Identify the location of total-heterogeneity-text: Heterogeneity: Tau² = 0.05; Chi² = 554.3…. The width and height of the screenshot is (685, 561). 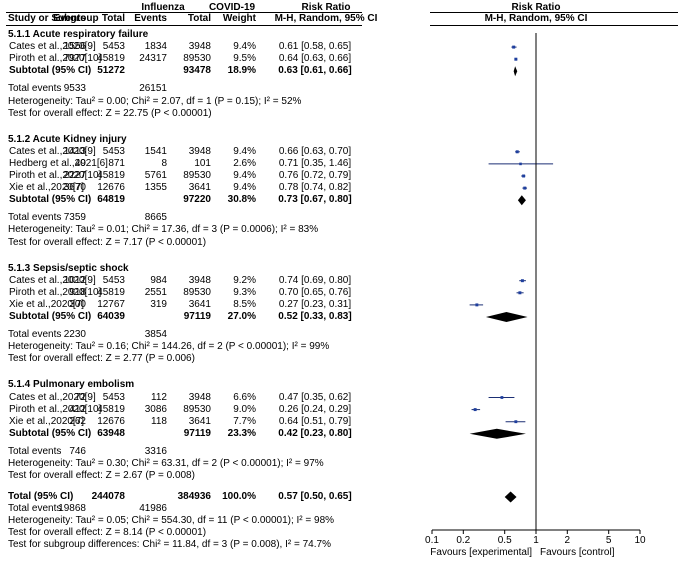
(171, 521).